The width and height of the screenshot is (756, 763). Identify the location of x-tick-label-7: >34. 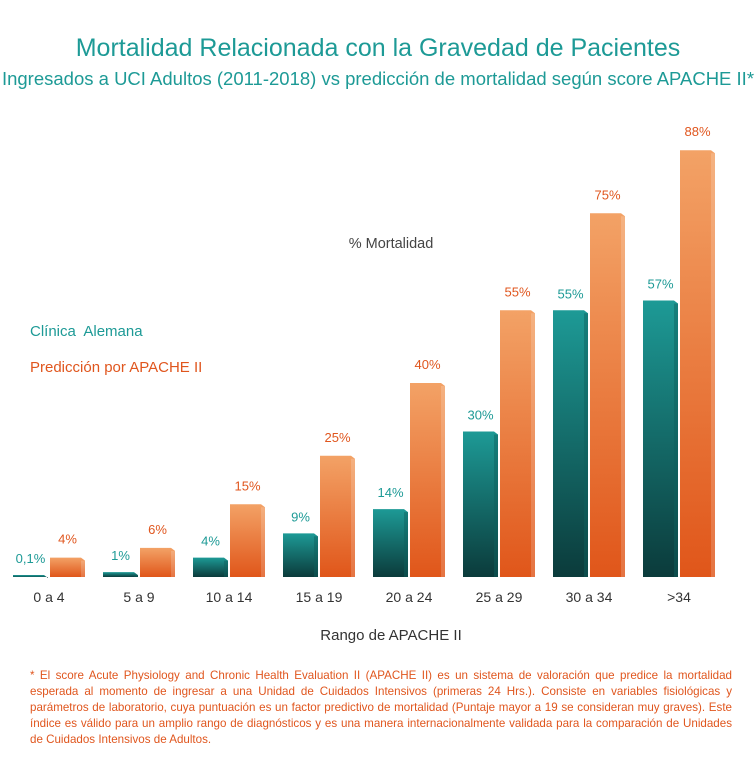
(679, 597).